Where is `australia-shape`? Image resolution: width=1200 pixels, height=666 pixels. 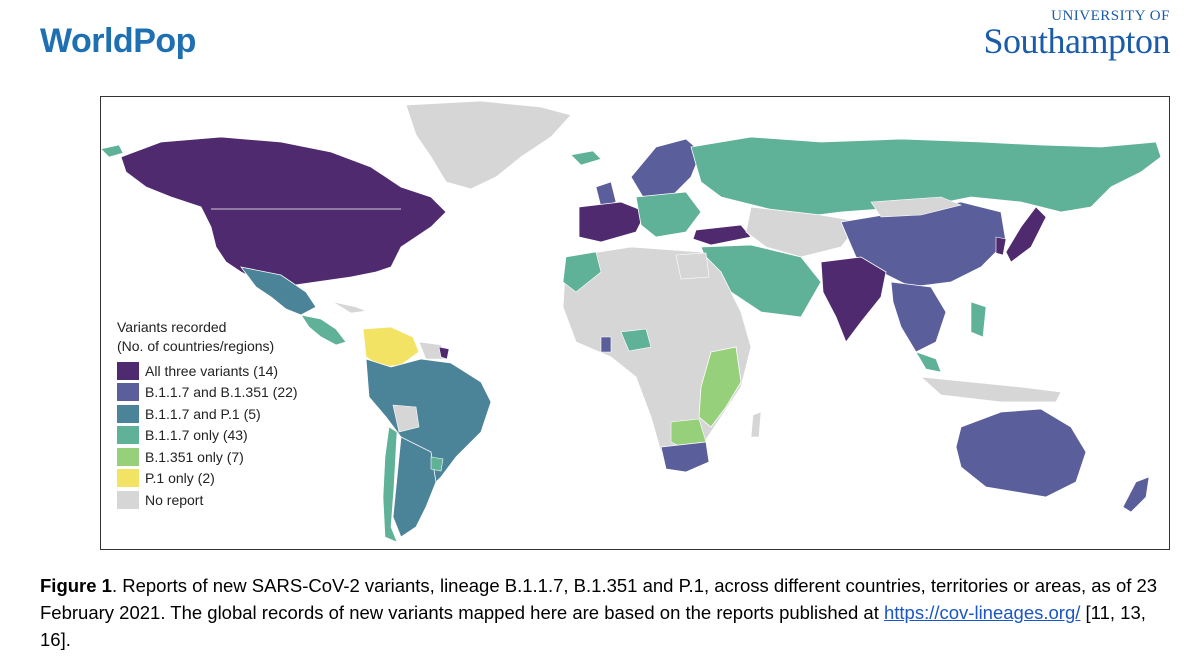
australia-shape is located at coordinates (1021, 453).